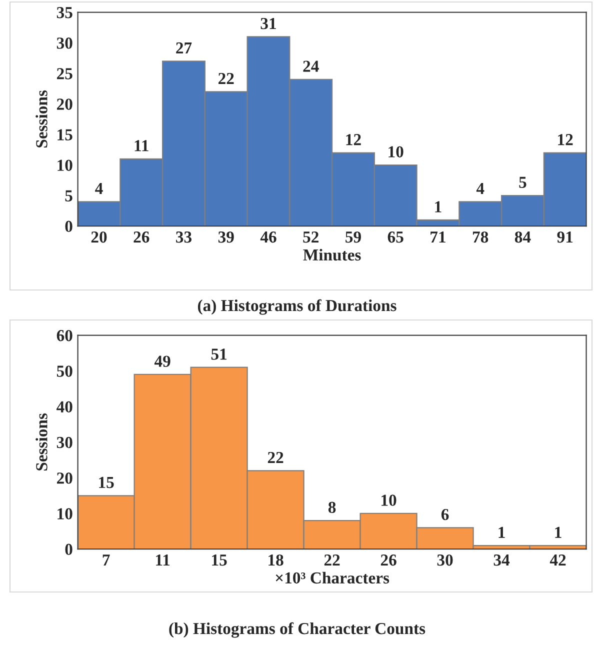 The width and height of the screenshot is (594, 646). Describe the element at coordinates (226, 237) in the screenshot. I see `x-tick-label: 39` at that location.